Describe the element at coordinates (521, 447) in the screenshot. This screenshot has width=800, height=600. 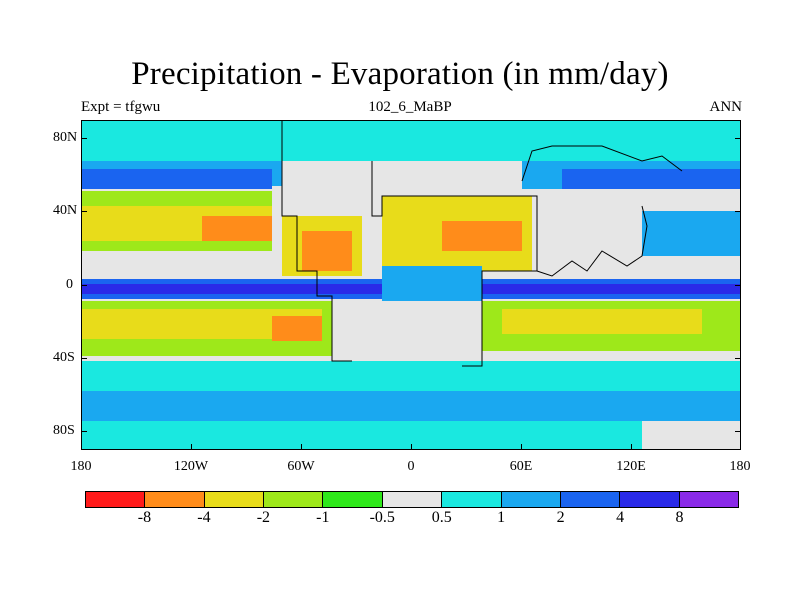
I see `lon-tick-60e` at that location.